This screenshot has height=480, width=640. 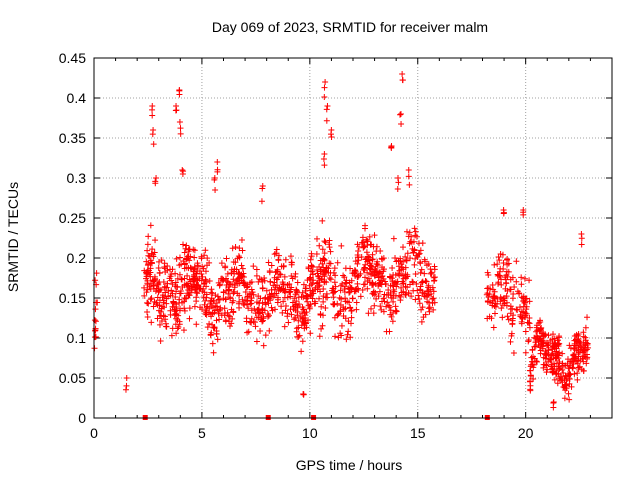 I want to click on y-tick-label: 0.1, so click(x=77, y=338).